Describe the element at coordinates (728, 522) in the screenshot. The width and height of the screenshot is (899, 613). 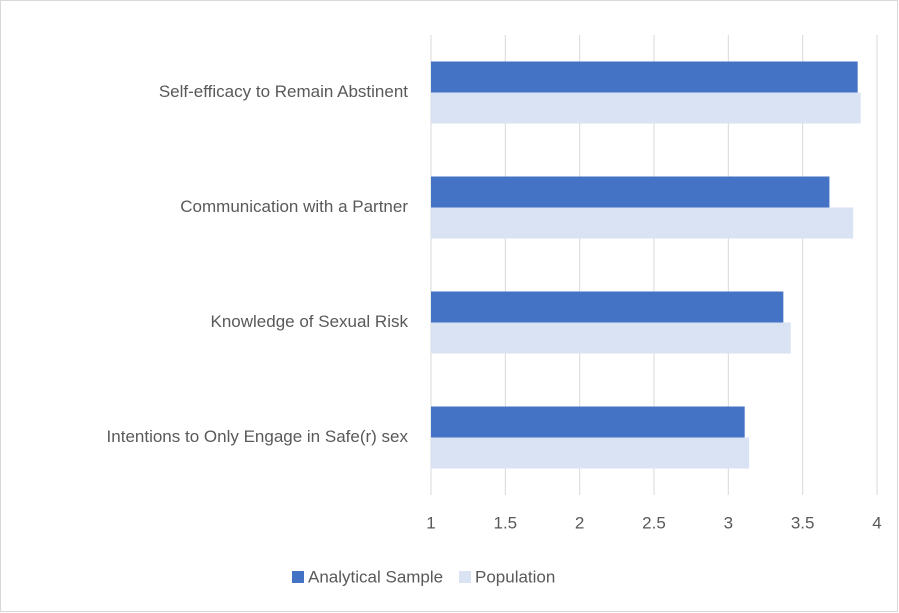
I see `x-tick-label: 3` at that location.